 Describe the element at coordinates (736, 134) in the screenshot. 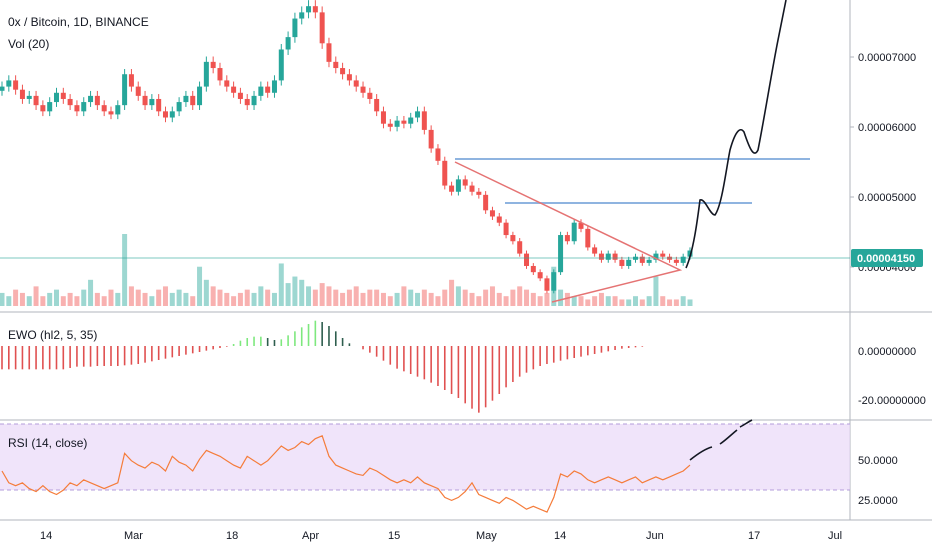

I see `projection-drawing` at that location.